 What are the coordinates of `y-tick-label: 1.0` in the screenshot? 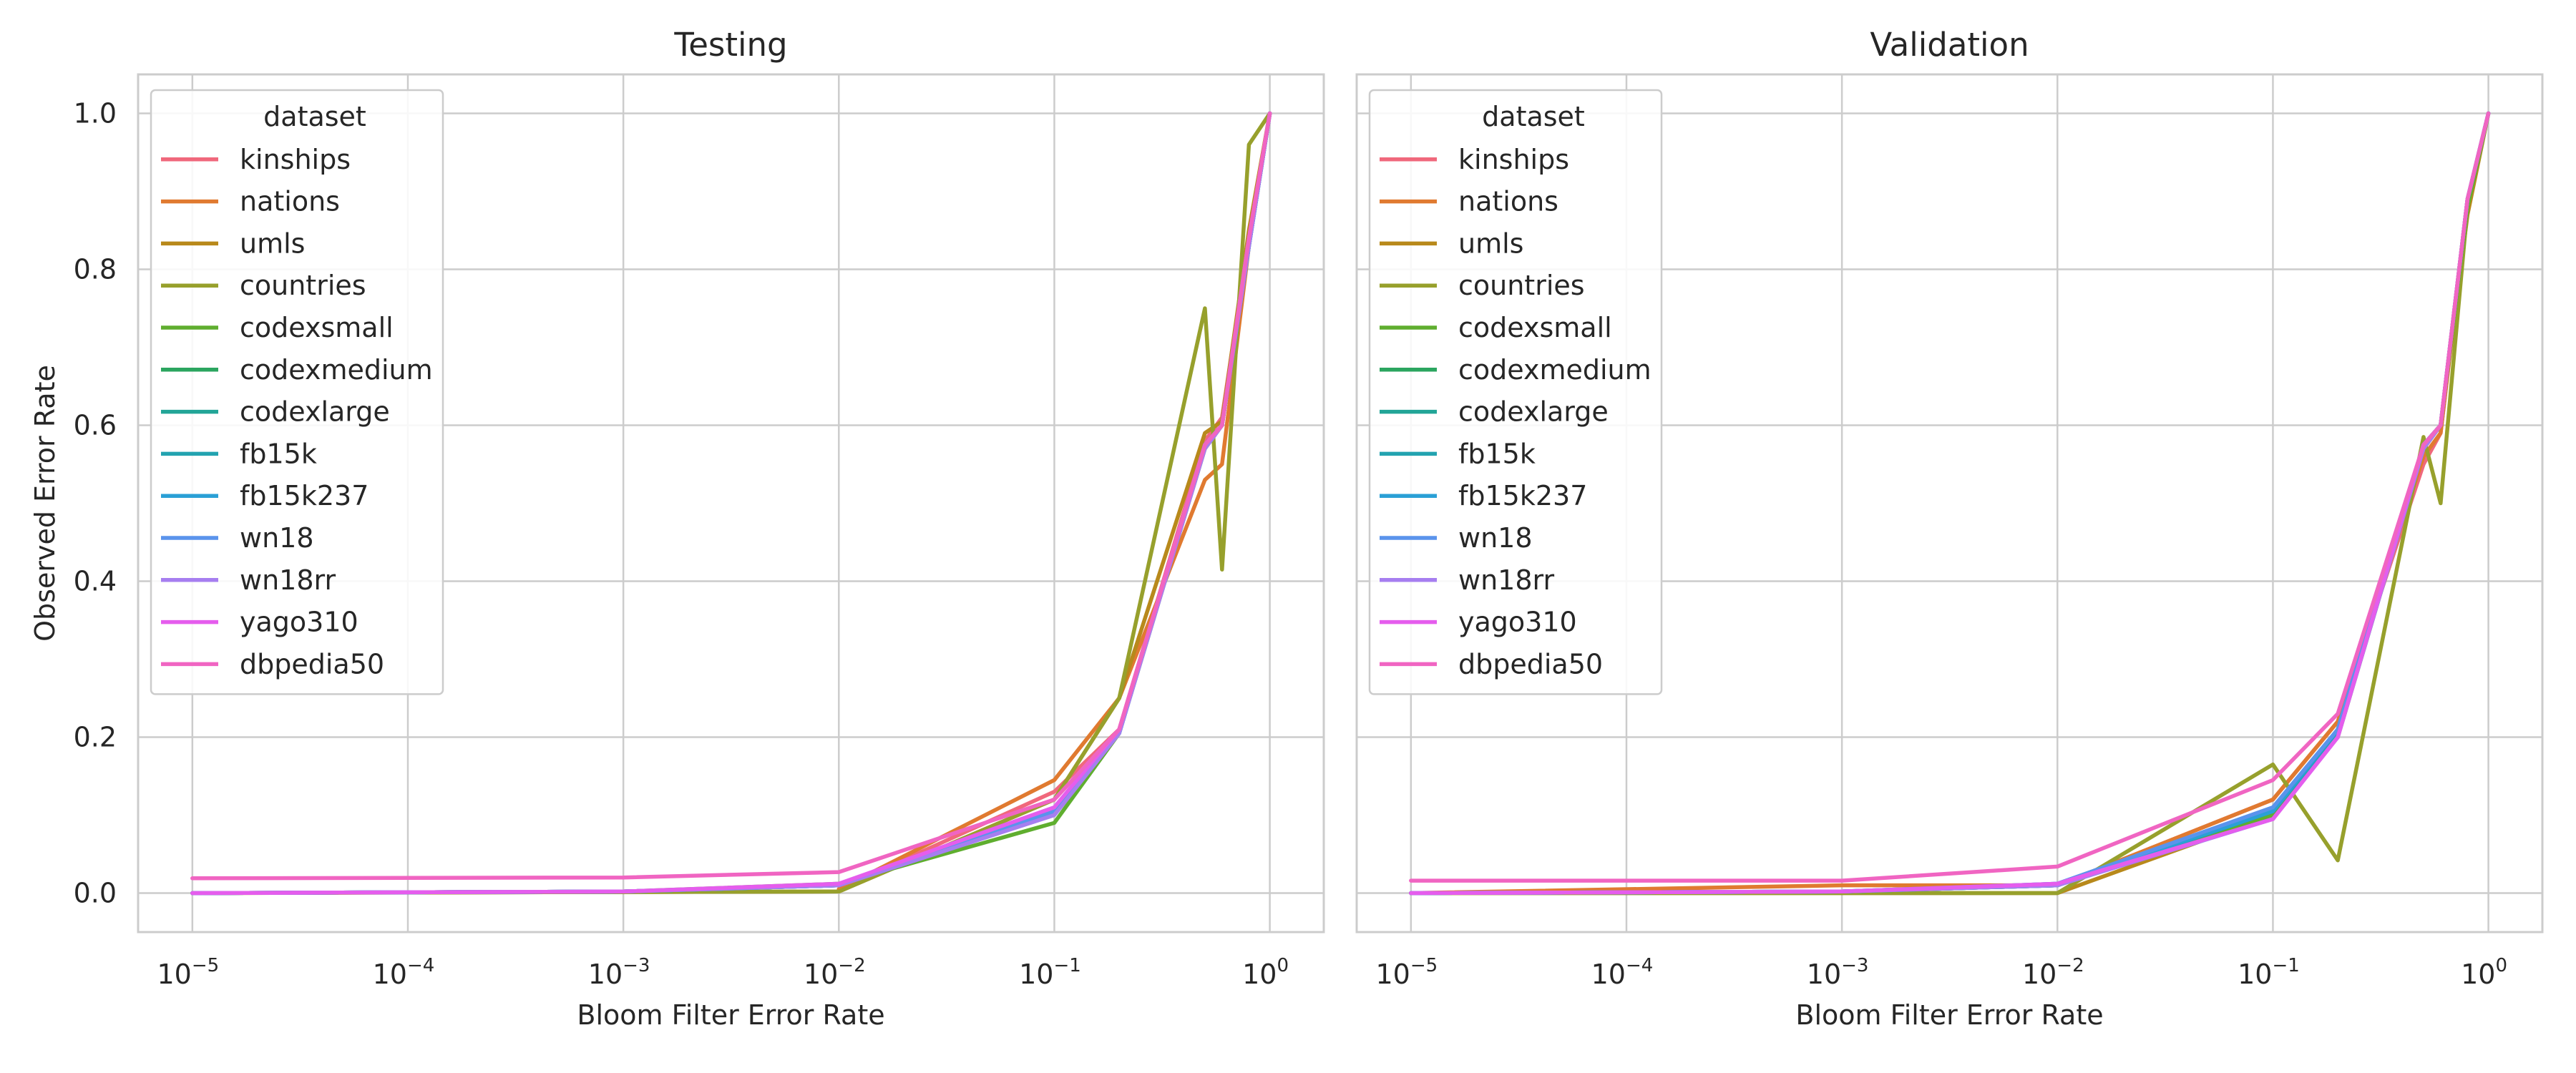 It's located at (95, 114).